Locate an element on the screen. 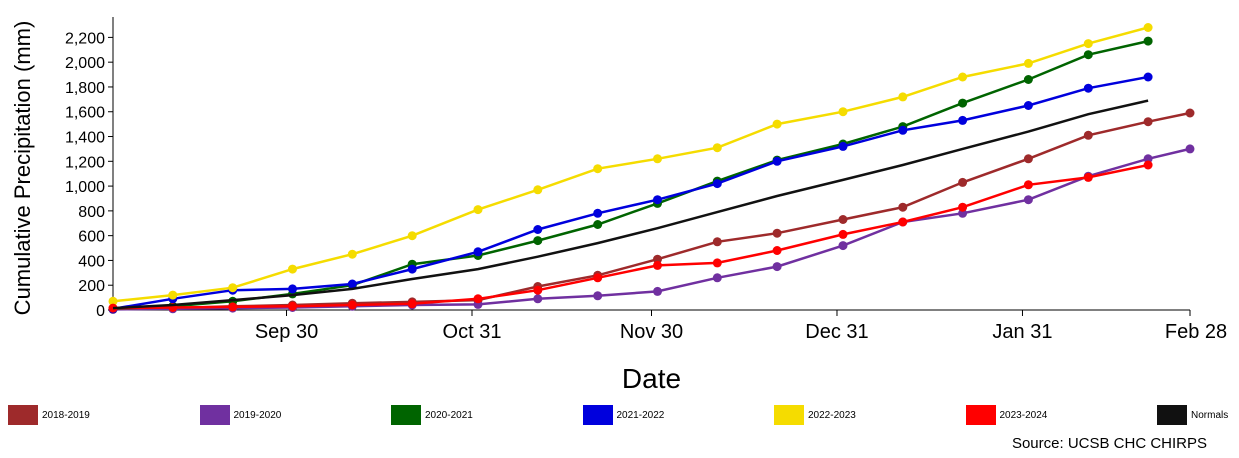 This screenshot has height=458, width=1239. y-tick-label: 600 is located at coordinates (91, 237).